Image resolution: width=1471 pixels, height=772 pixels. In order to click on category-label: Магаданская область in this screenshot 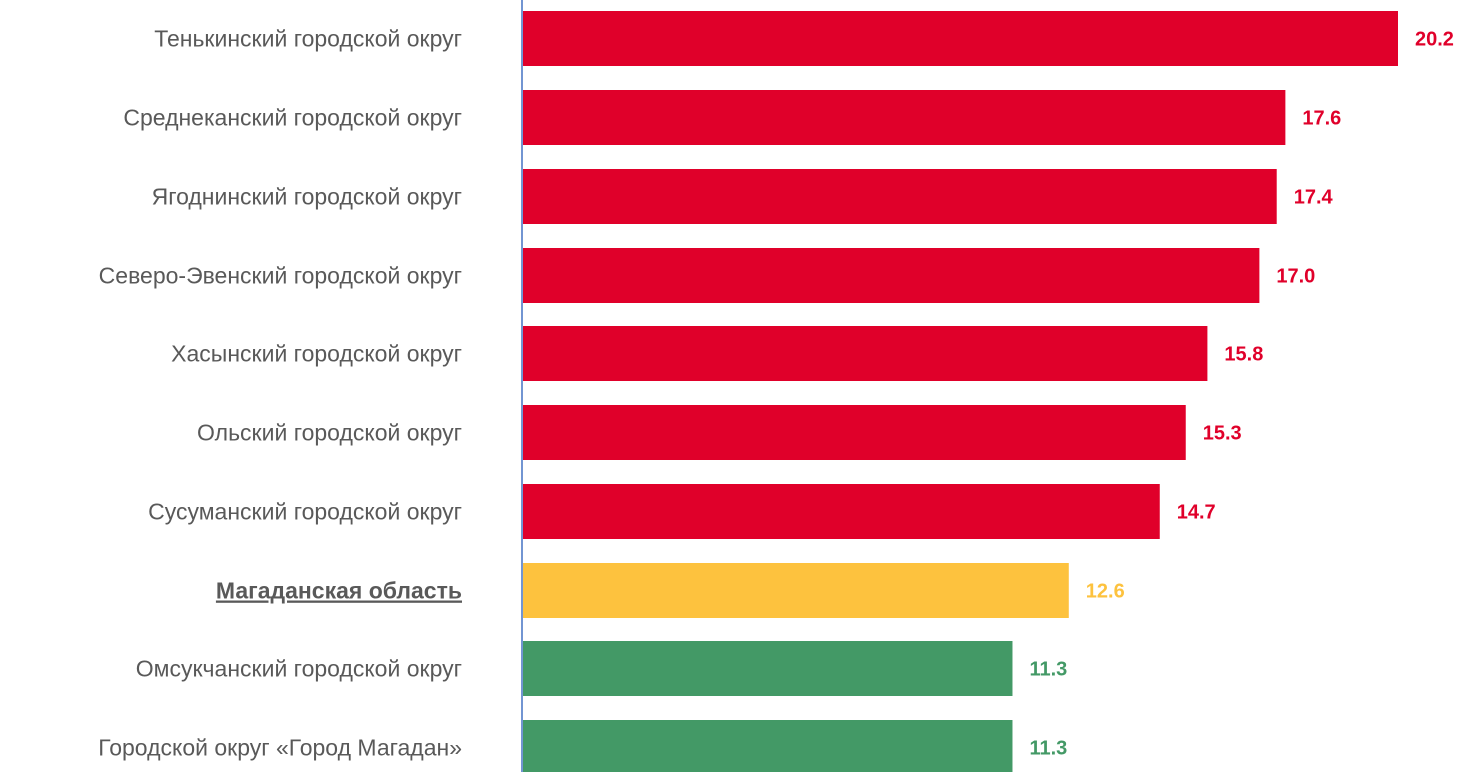, I will do `click(339, 591)`.